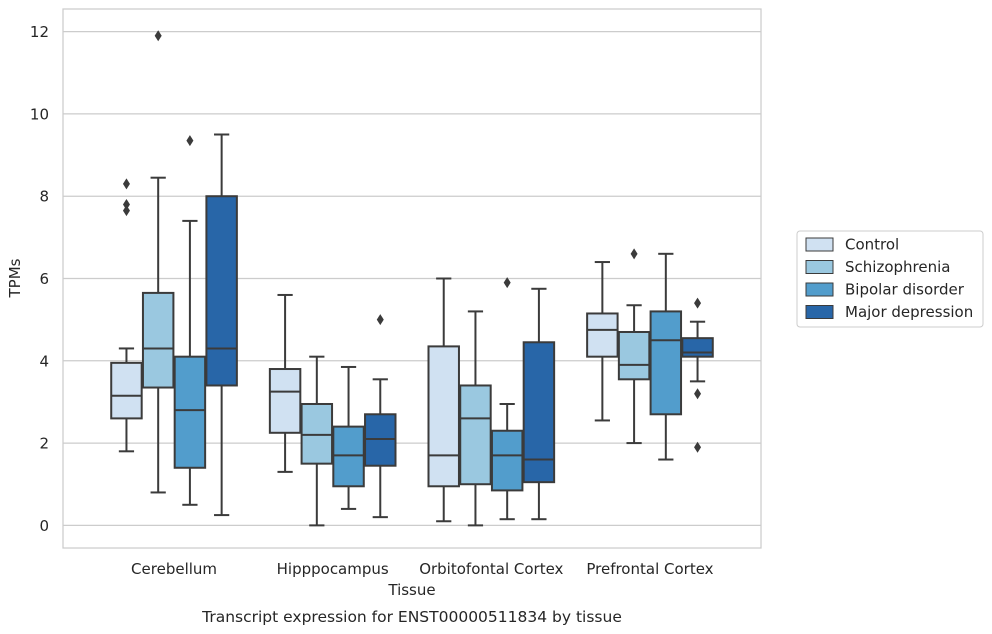 This screenshot has width=992, height=634. I want to click on legend-label: Control, so click(872, 245).